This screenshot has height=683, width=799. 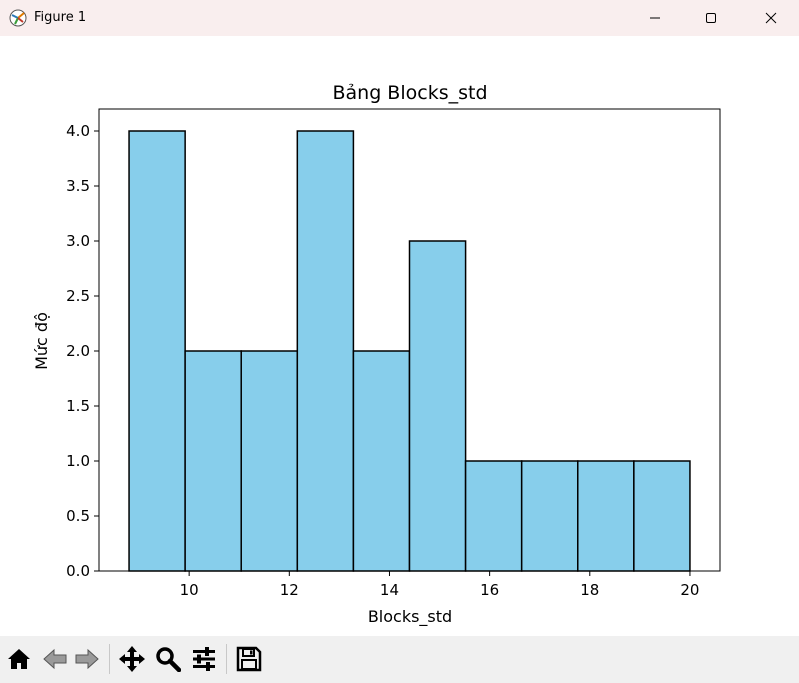 I want to click on y-tick-label: 0.0, so click(x=78, y=571).